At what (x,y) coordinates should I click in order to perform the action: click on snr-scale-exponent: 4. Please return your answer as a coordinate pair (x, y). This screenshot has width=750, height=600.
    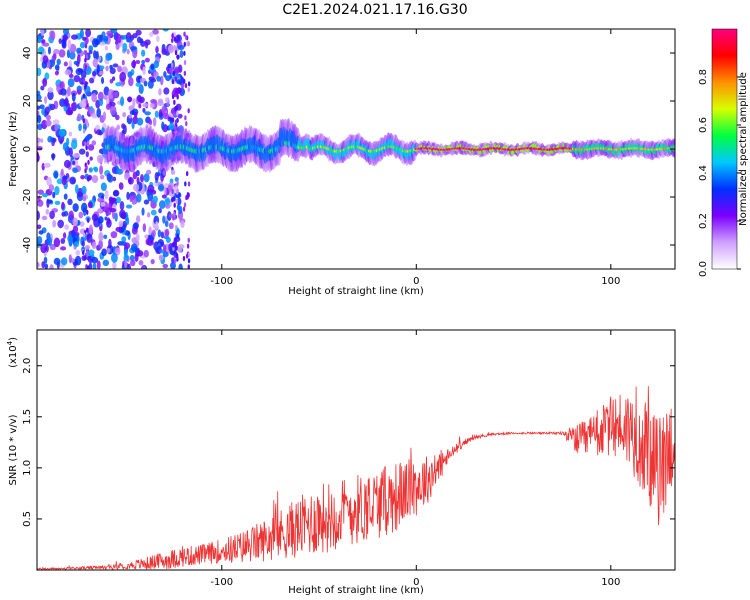
    Looking at the image, I should click on (10, 342).